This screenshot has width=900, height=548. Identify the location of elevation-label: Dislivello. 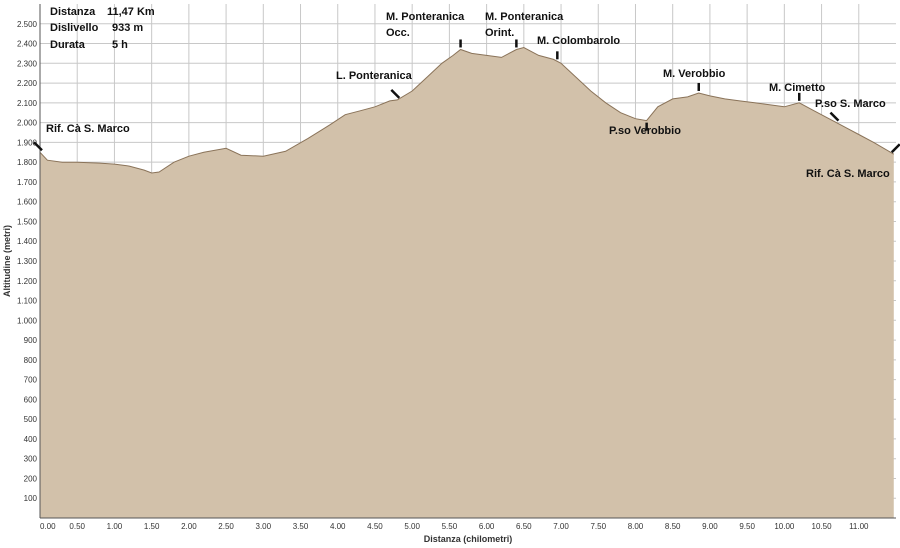
(74, 28).